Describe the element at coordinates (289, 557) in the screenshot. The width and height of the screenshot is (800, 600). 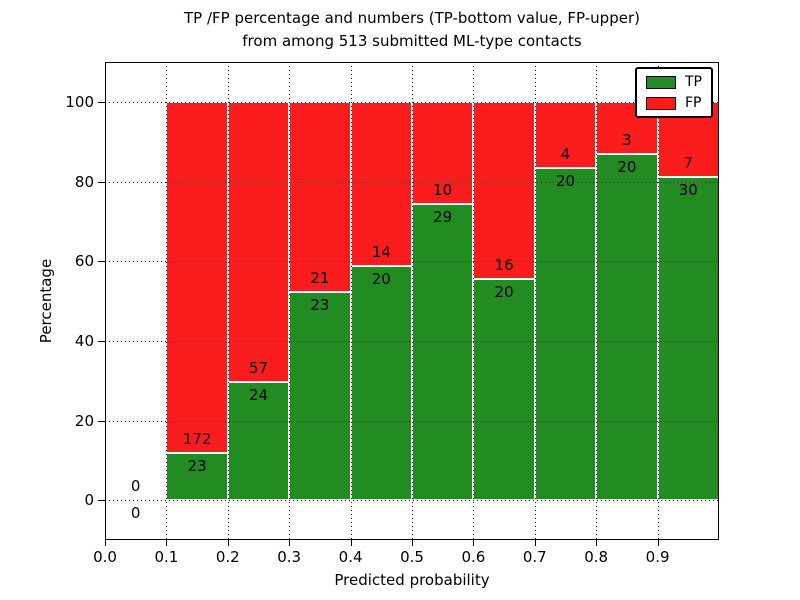
I see `x-tick-label: 0.3` at that location.